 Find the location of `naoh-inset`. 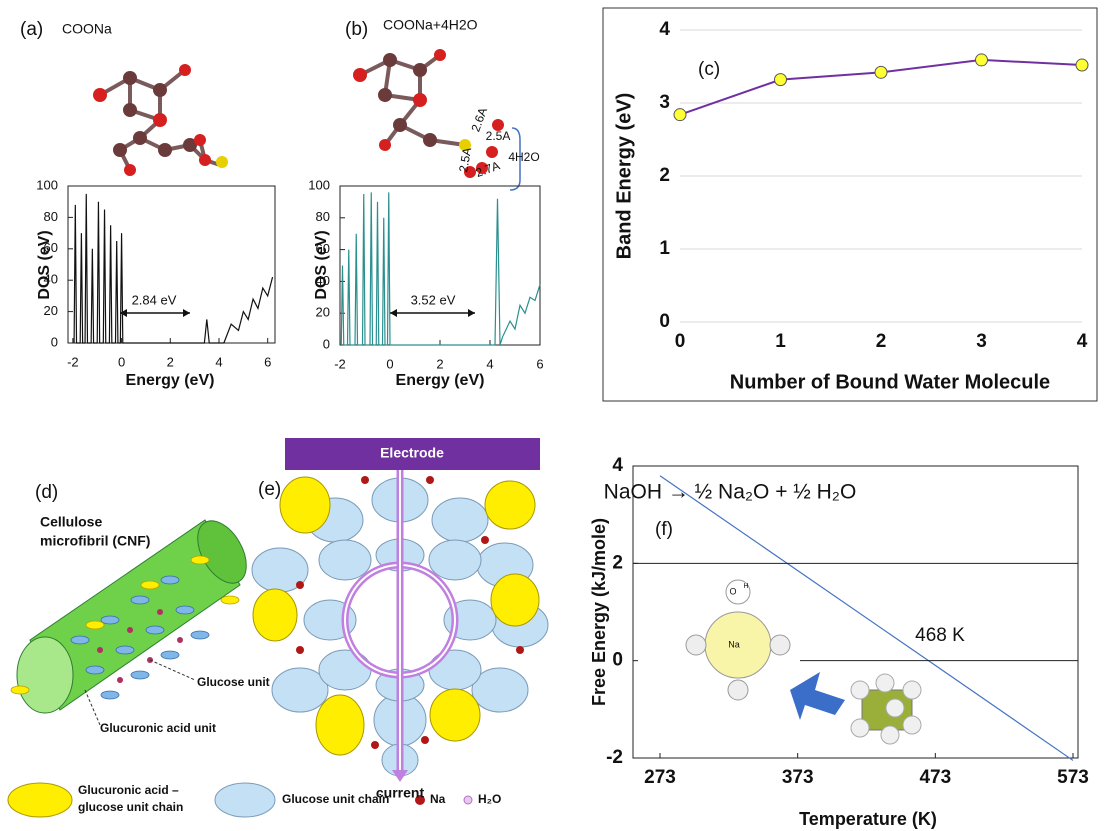

naoh-inset is located at coordinates (803, 662).